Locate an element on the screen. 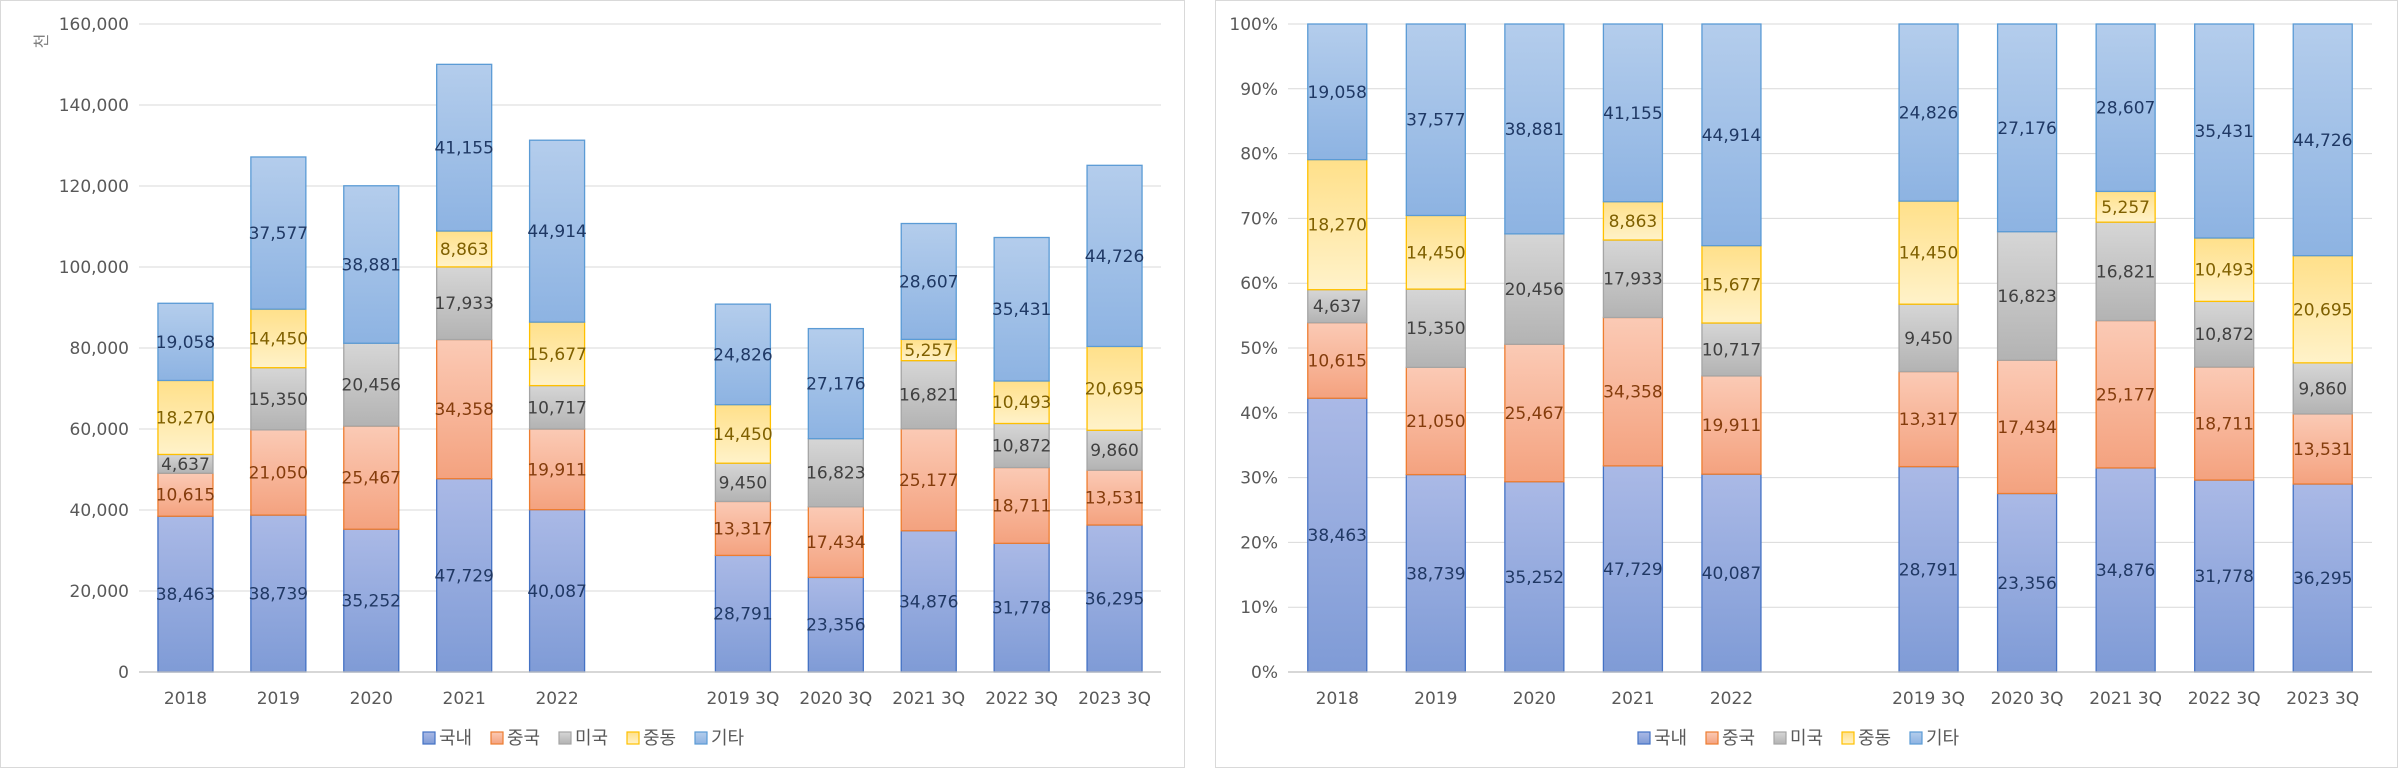 This screenshot has width=2398, height=770. data-label: 28,791 is located at coordinates (1928, 570).